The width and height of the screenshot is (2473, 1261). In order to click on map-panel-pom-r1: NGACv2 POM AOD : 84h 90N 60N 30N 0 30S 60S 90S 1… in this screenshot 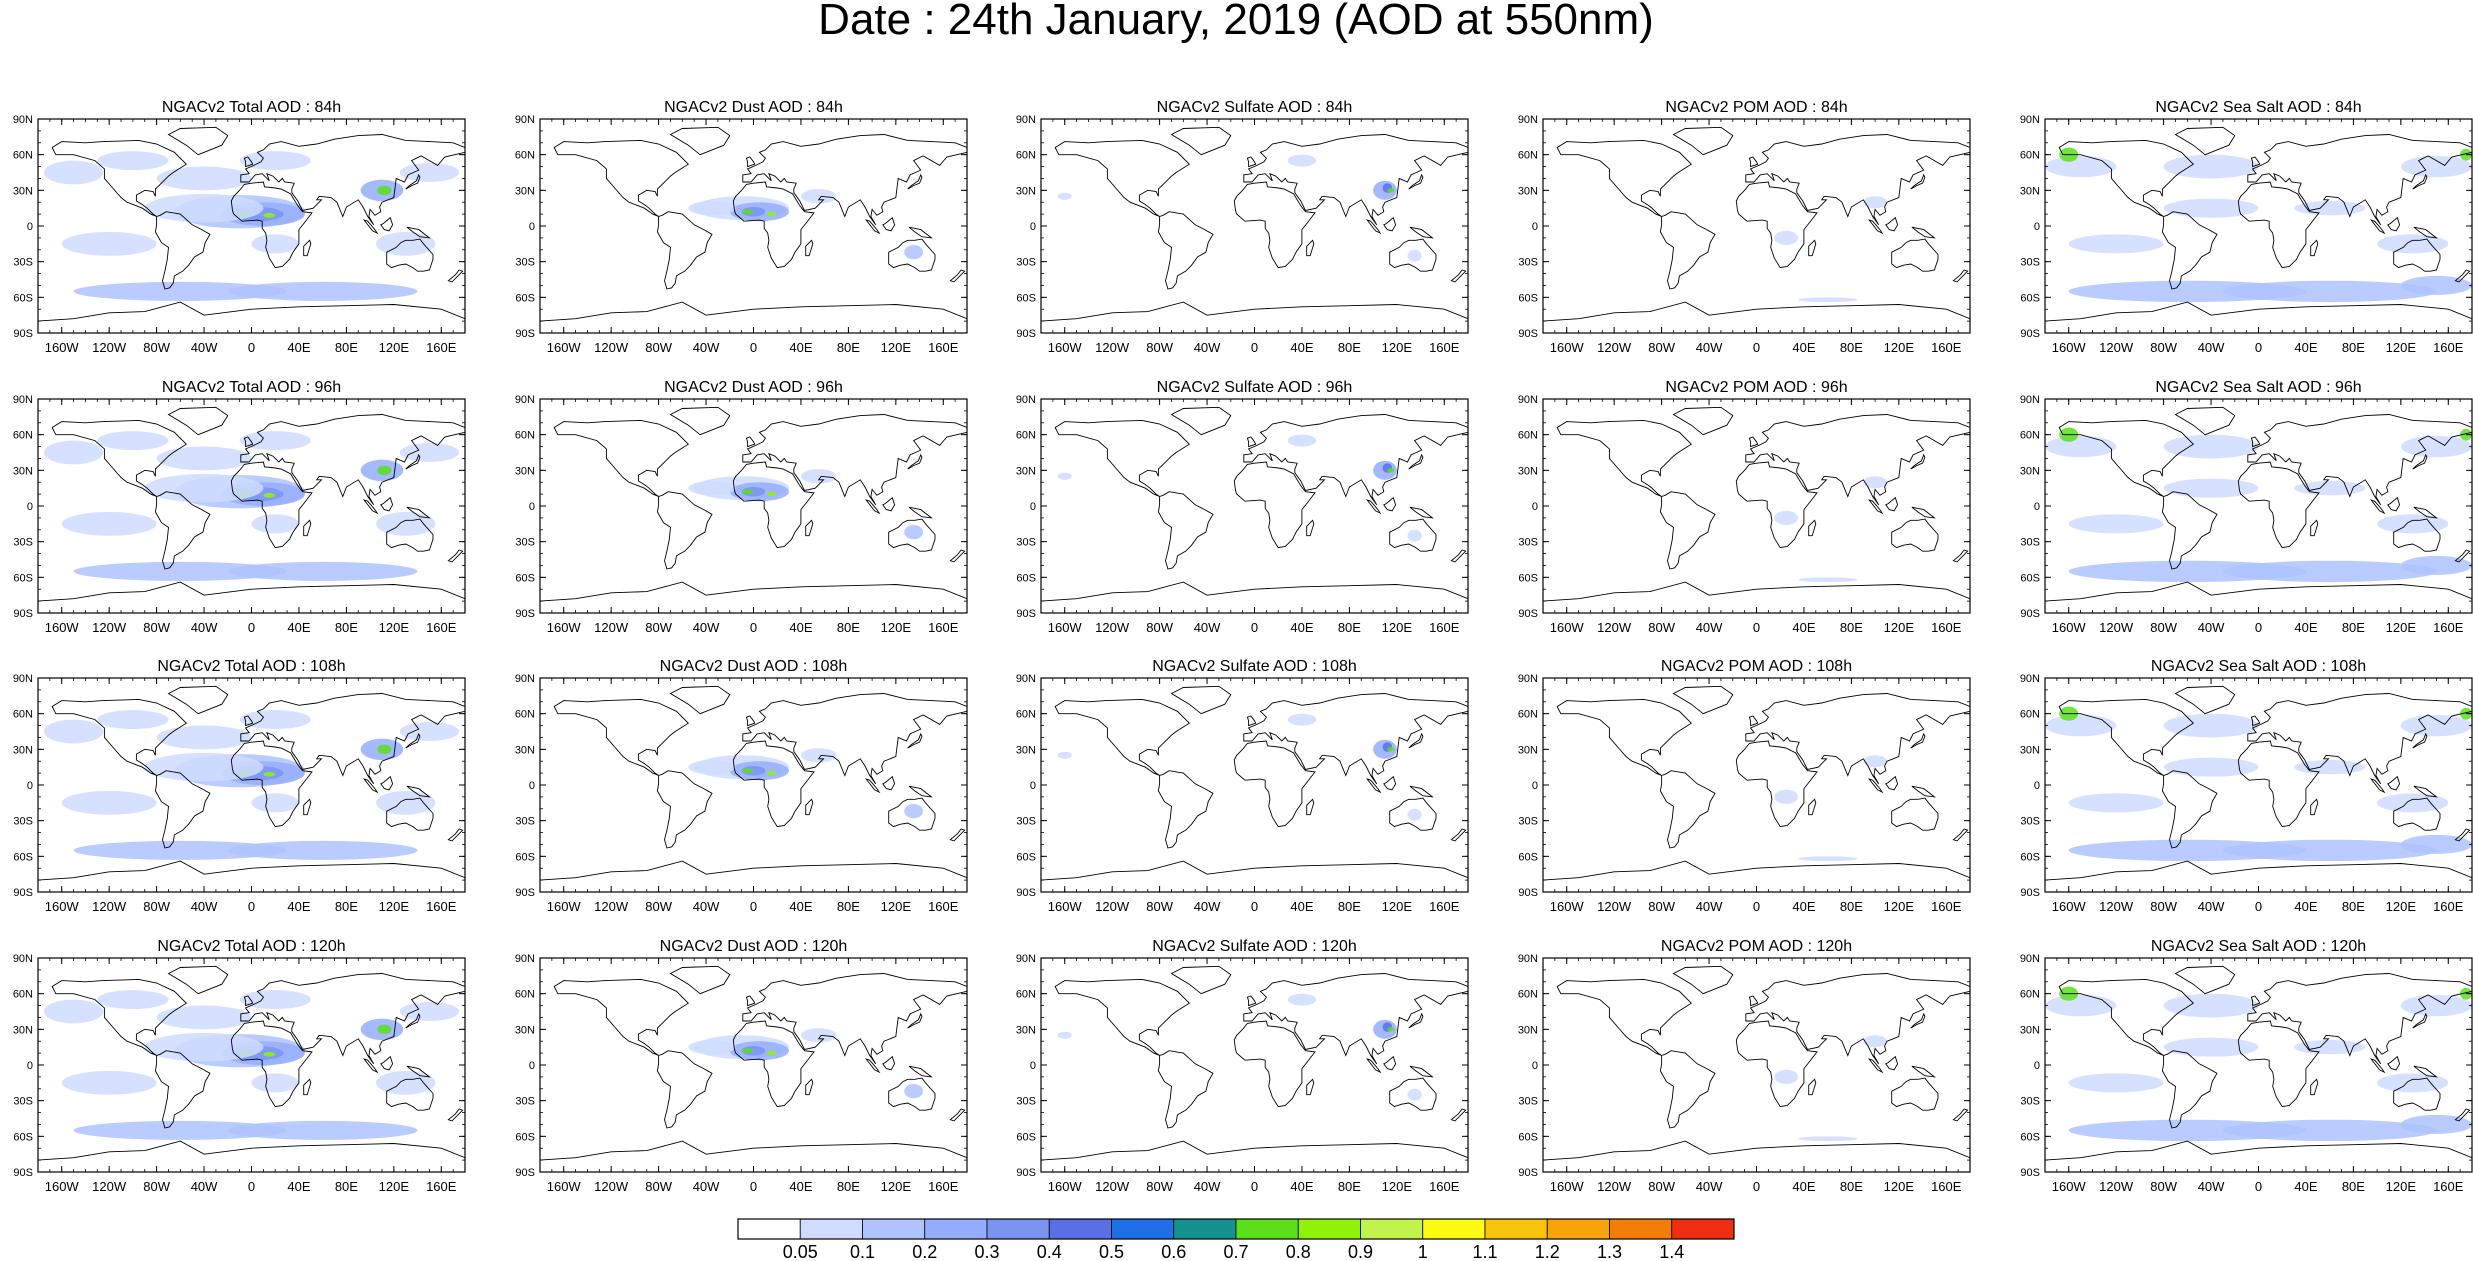, I will do `click(1744, 227)`.